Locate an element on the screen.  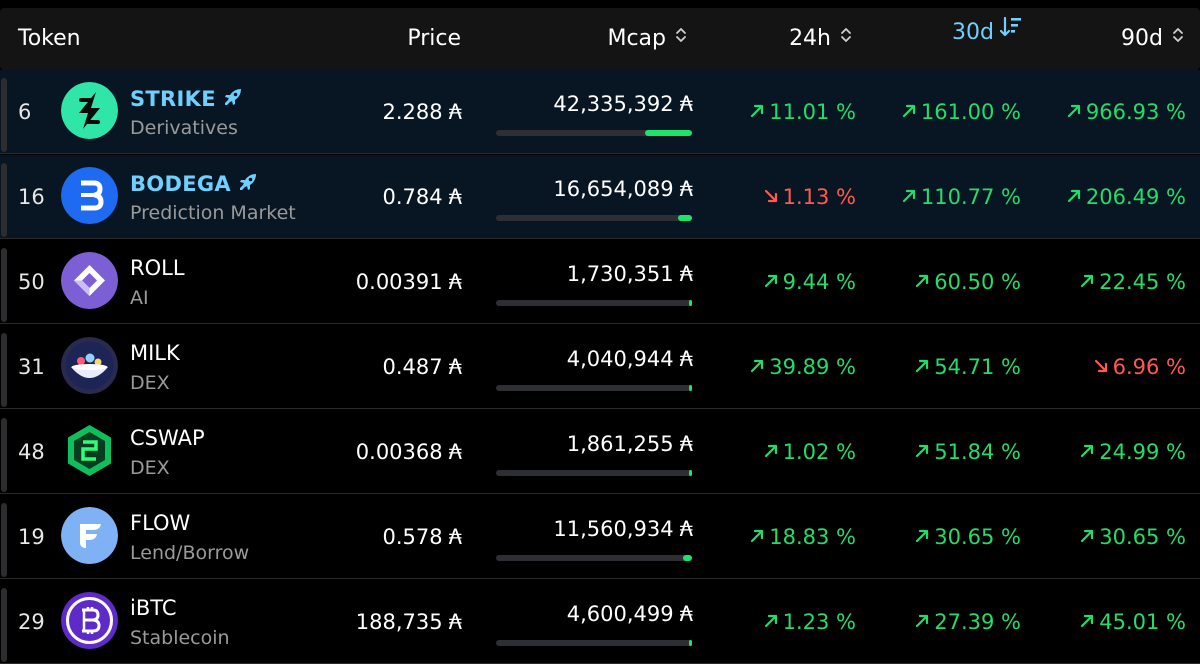
header-24h-label: 24h is located at coordinates (810, 38).